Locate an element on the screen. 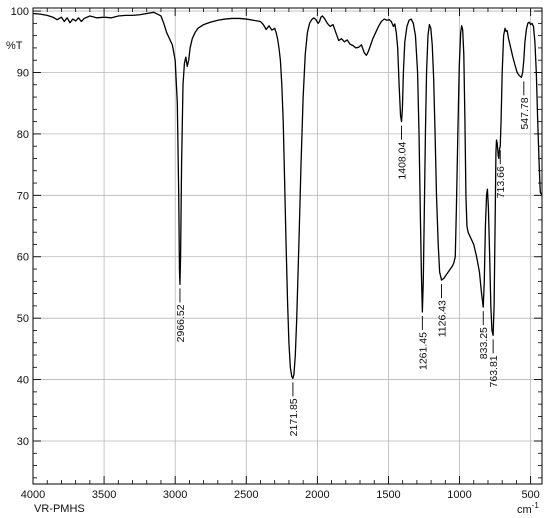  x-tick-labels: 4000 3500 3000 2500 2000 1500 1000 500 is located at coordinates (280, 495).